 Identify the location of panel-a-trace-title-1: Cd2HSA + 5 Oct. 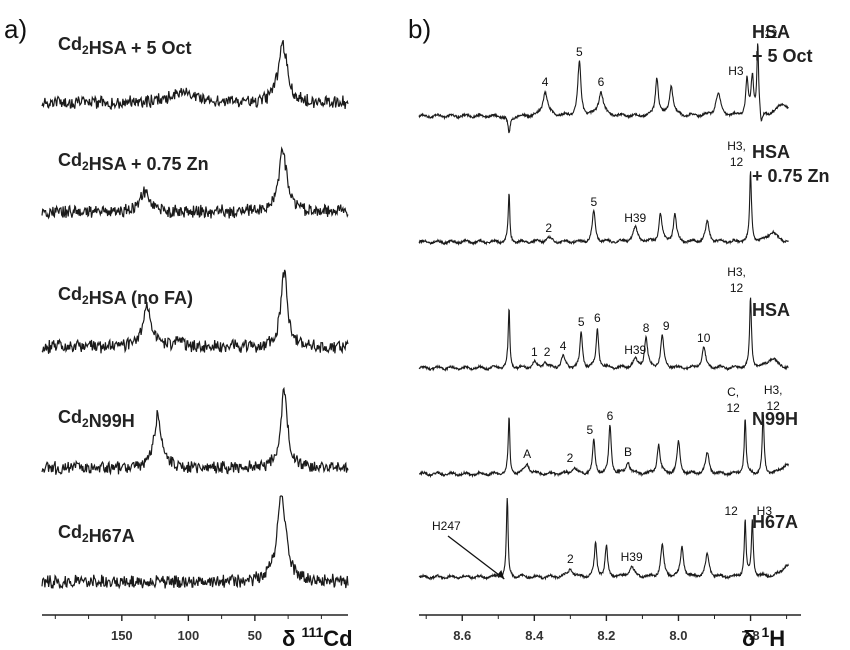
(125, 46).